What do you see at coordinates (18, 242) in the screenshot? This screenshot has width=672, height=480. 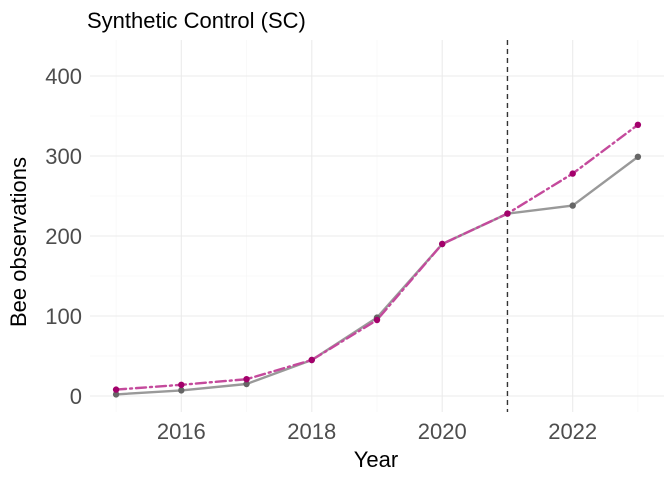 I see `y-axis-title: Bee observations` at bounding box center [18, 242].